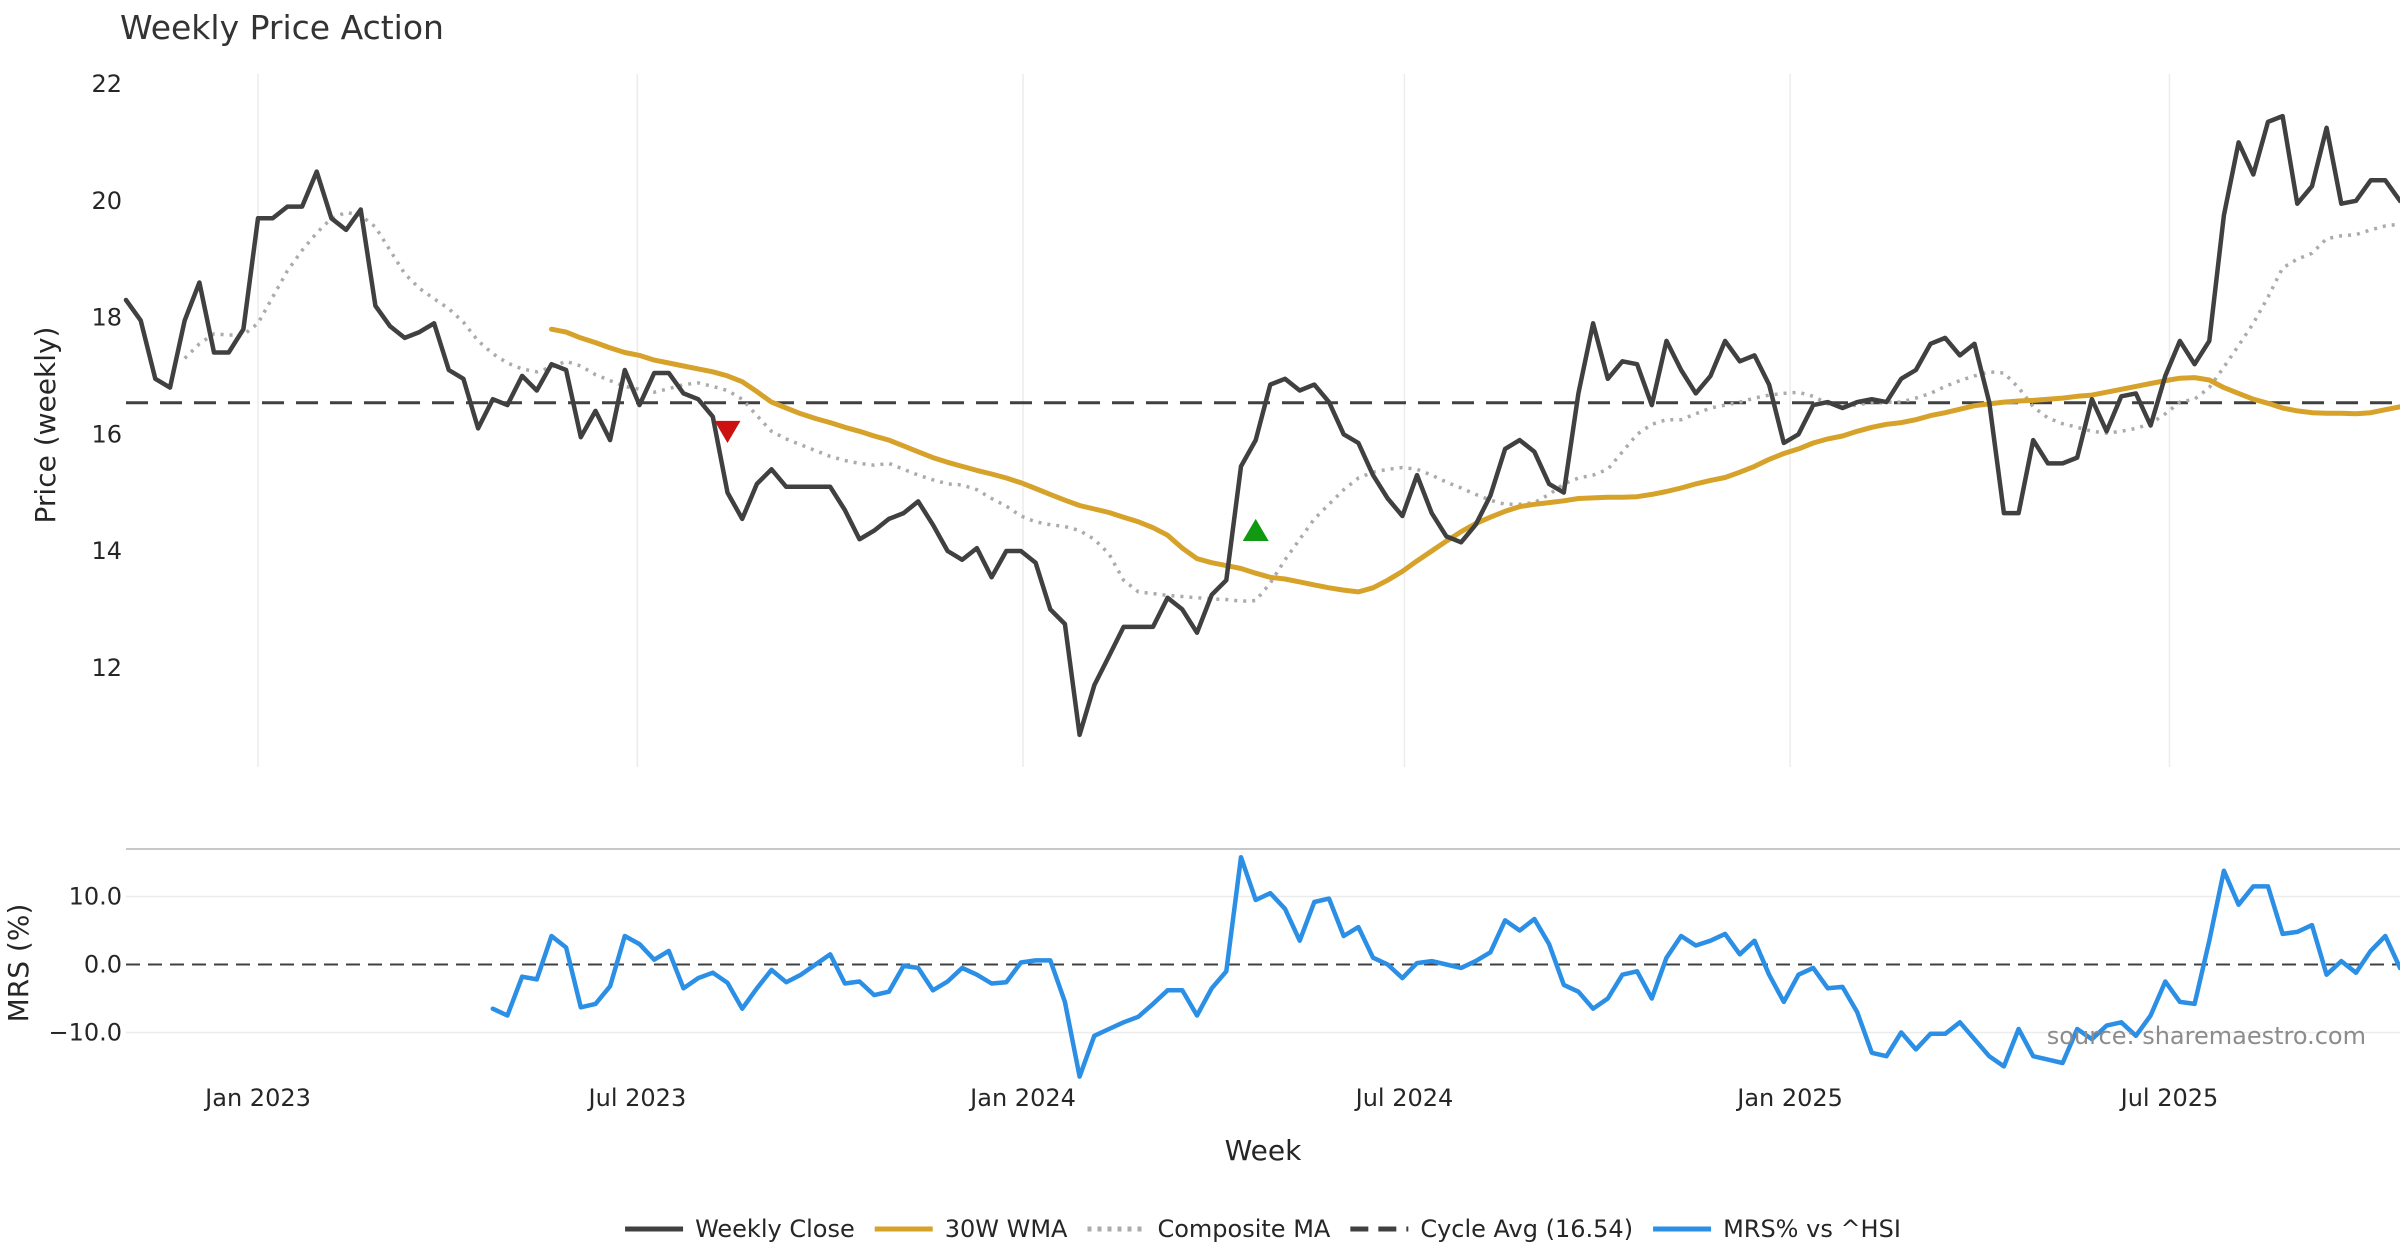  Describe the element at coordinates (103, 965) in the screenshot. I see `mrs-y-tick-label: 0.0` at that location.